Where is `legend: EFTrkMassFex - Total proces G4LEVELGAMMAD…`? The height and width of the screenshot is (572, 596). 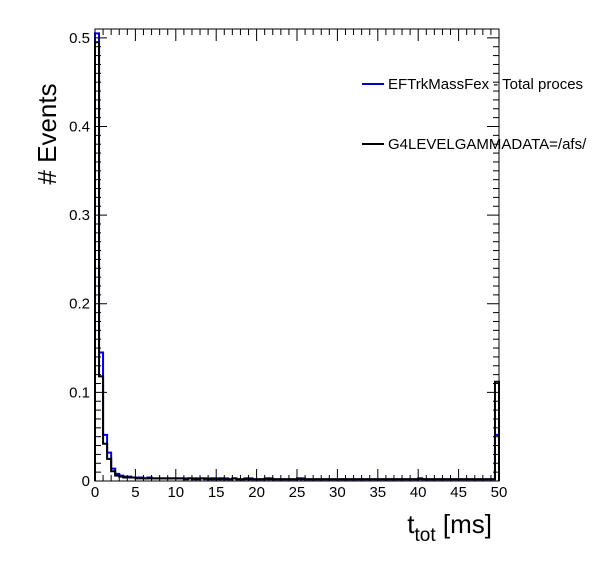
legend: EFTrkMassFex - Total proces G4LEVELGAMMAD… is located at coordinates (477, 119).